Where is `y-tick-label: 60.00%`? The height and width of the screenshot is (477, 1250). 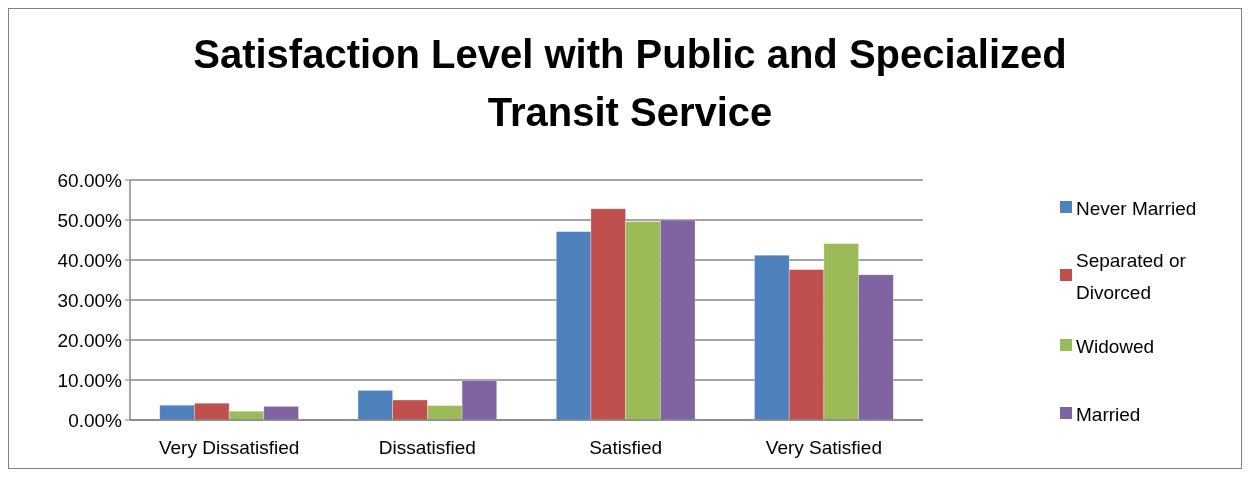 y-tick-label: 60.00% is located at coordinates (90, 180).